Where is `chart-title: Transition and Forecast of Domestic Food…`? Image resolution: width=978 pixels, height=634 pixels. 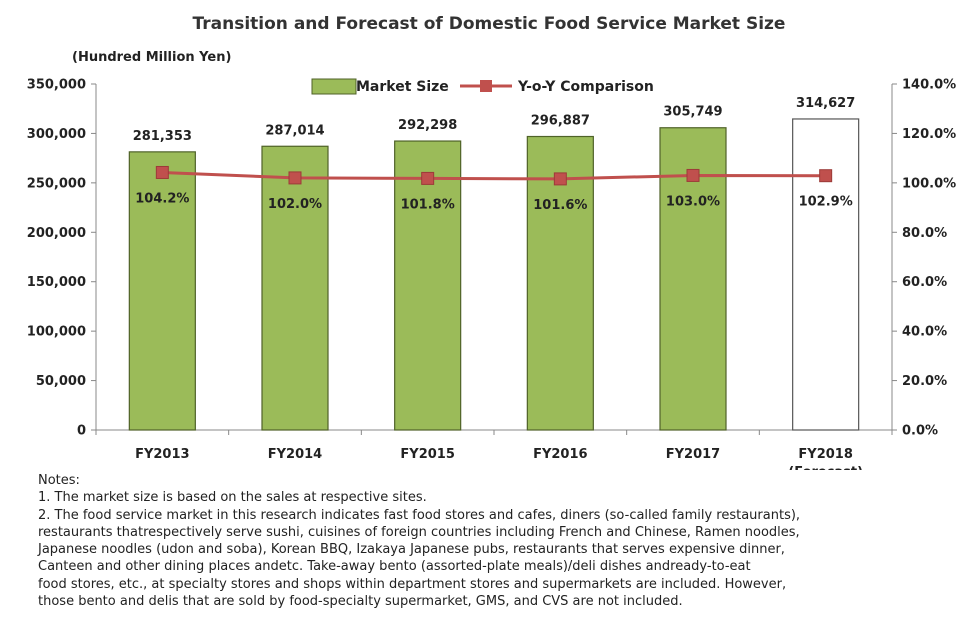 chart-title: Transition and Forecast of Domestic Food… is located at coordinates (489, 24).